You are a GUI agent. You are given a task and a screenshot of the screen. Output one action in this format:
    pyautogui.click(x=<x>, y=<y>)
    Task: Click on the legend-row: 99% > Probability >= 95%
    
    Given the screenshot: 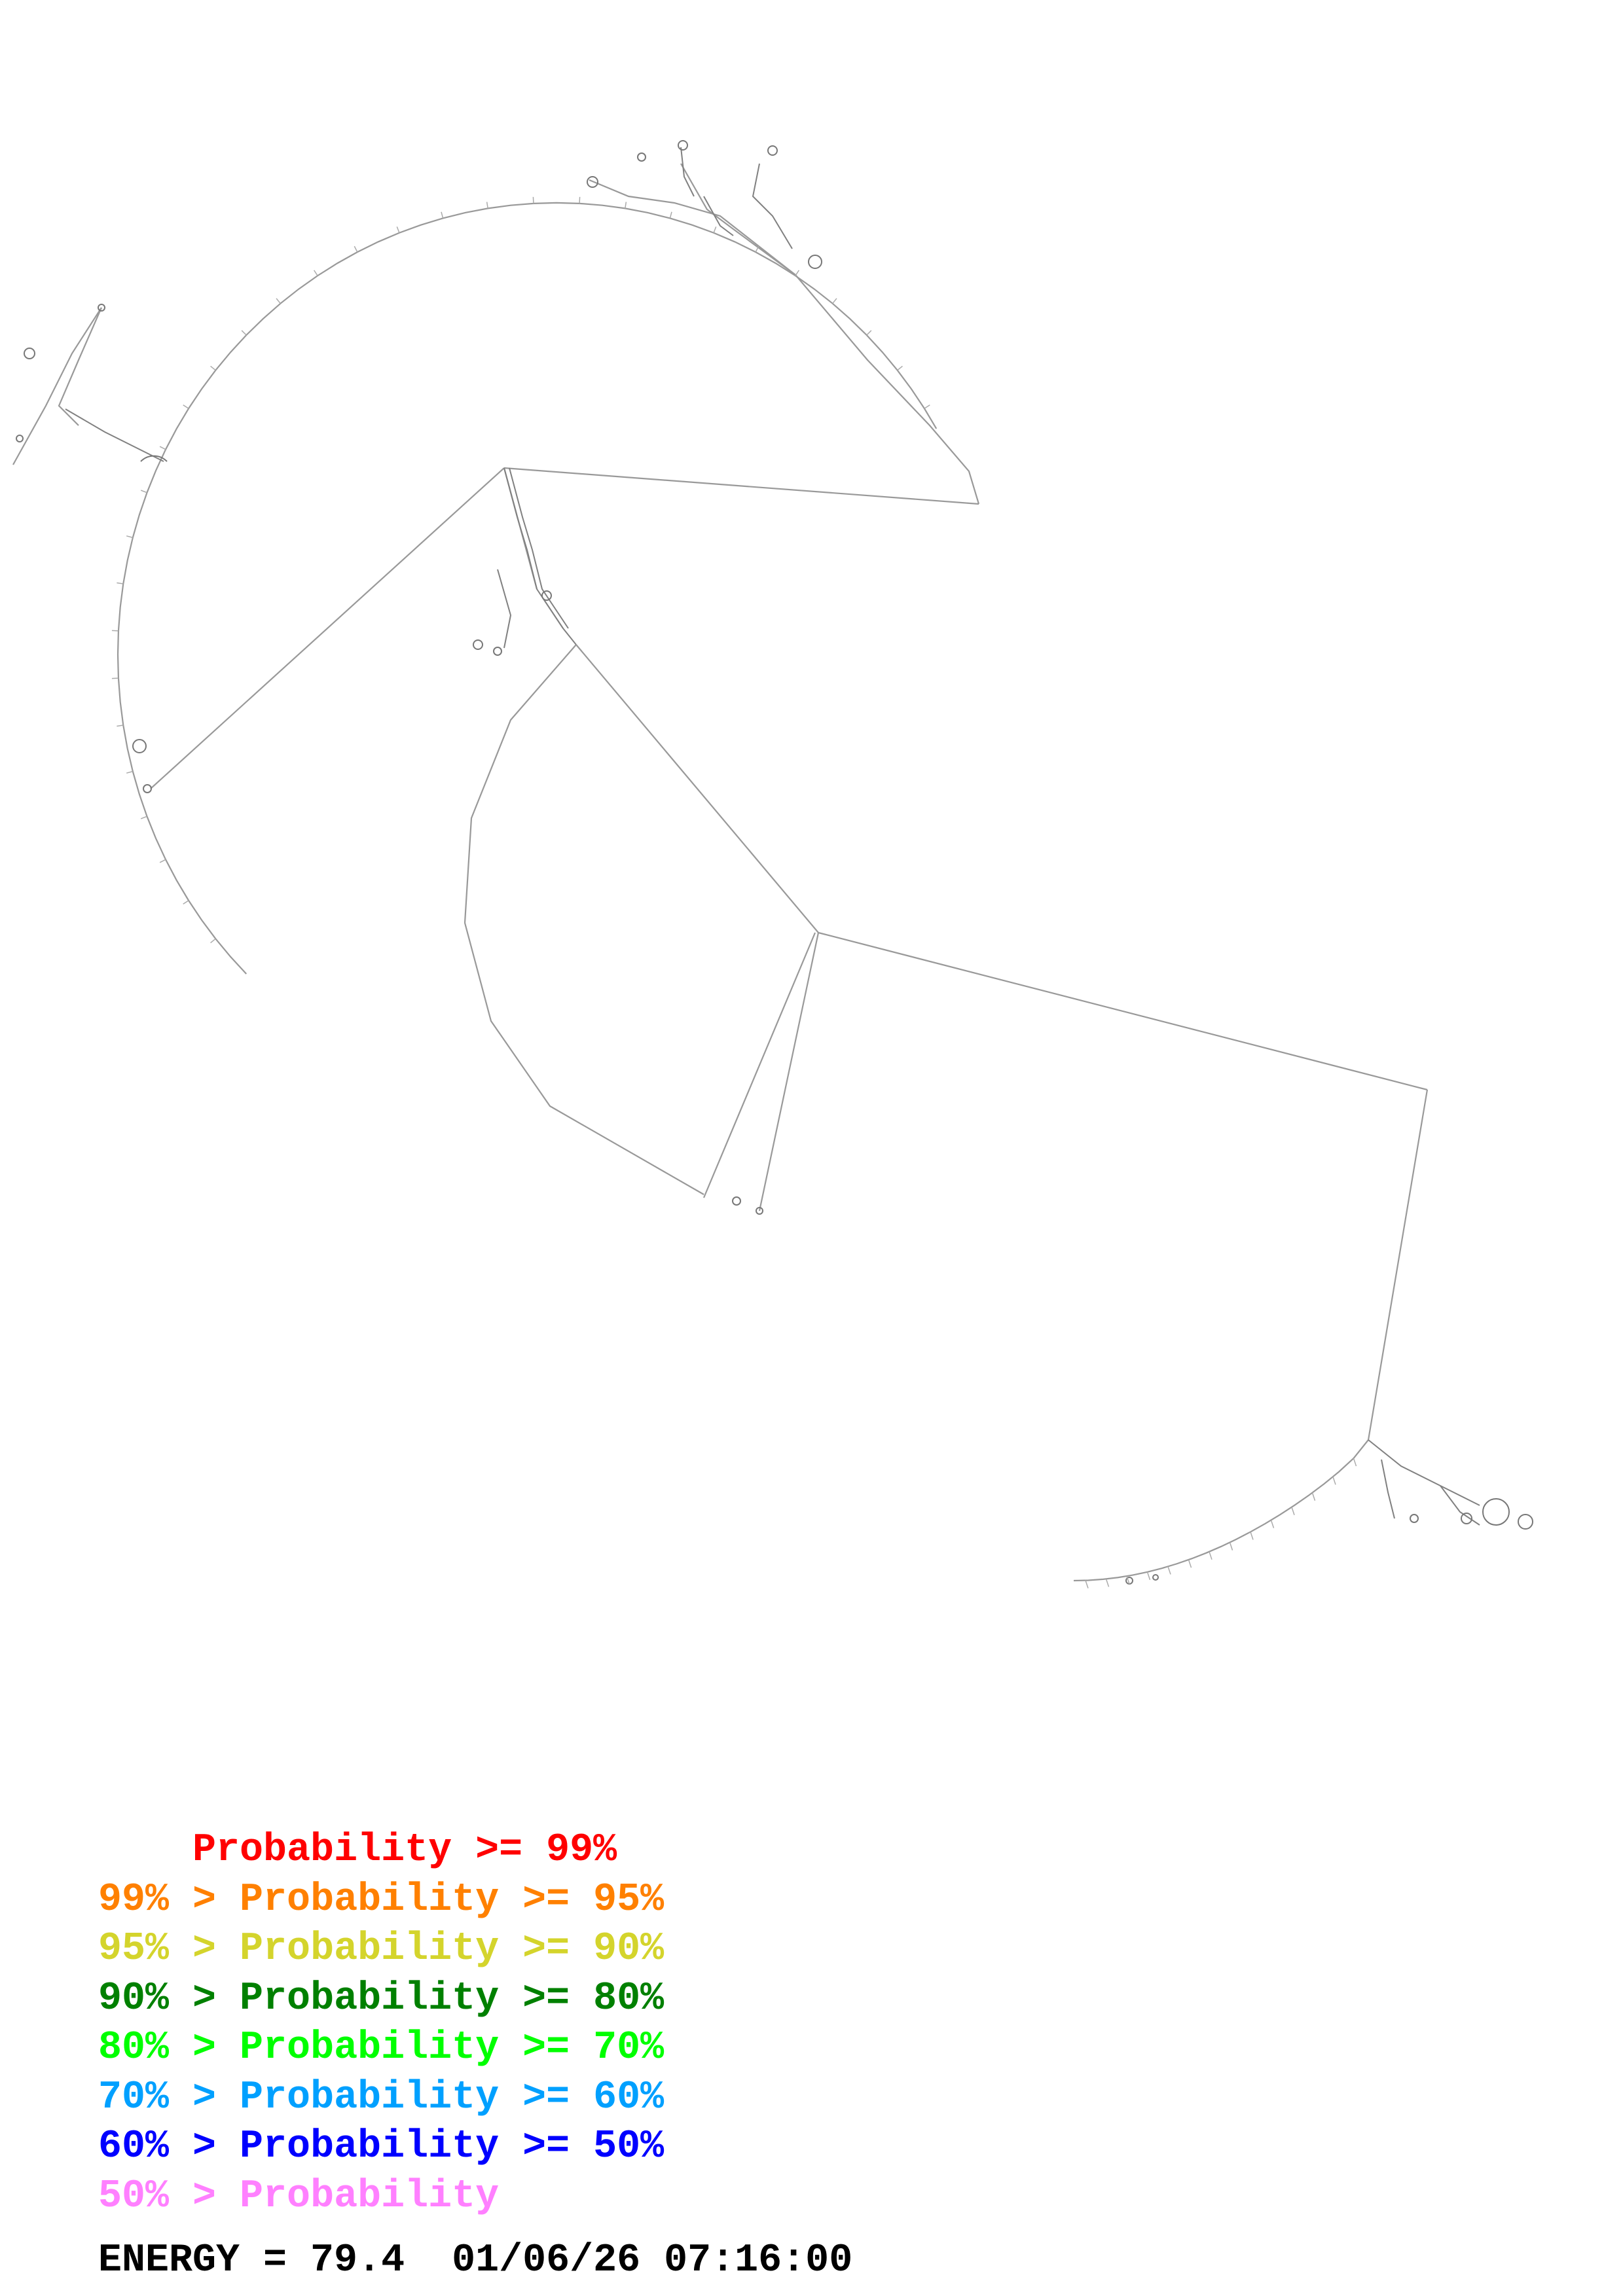 What is the action you would take?
    pyautogui.click(x=381, y=1901)
    